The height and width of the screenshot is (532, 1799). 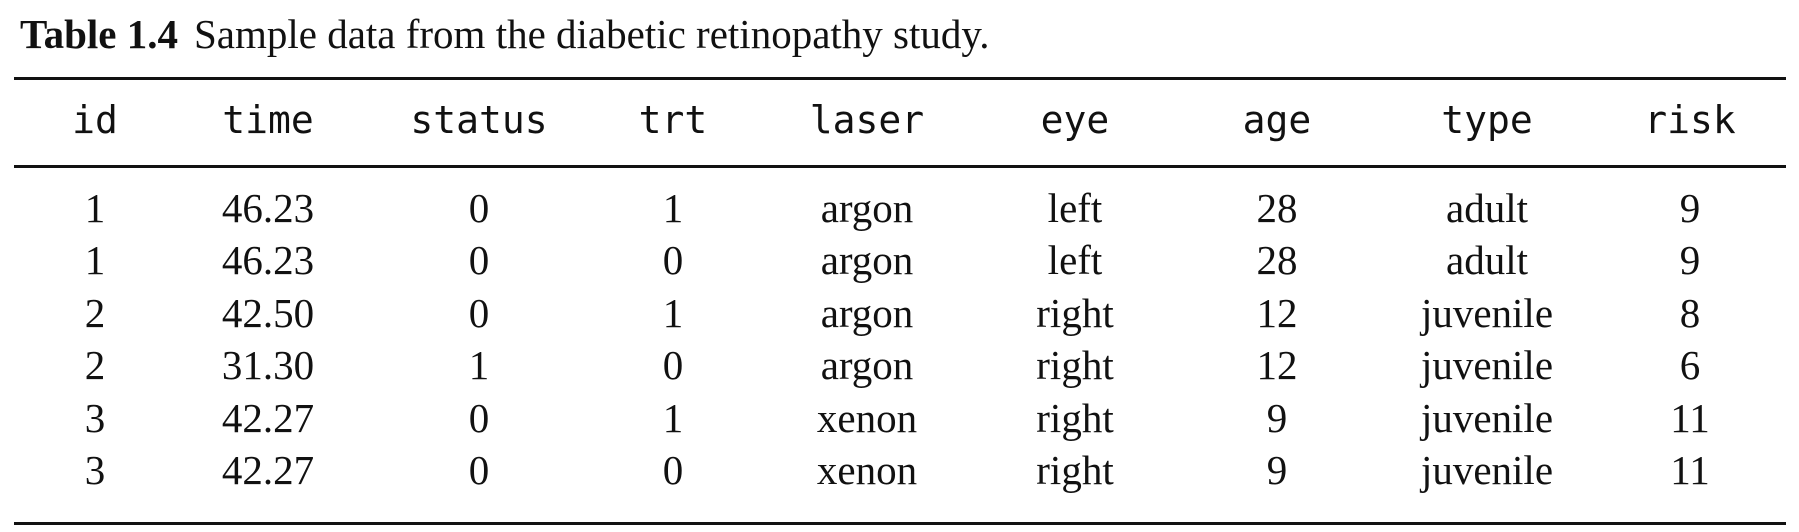 I want to click on column-header-eye: eye, so click(x=1075, y=120).